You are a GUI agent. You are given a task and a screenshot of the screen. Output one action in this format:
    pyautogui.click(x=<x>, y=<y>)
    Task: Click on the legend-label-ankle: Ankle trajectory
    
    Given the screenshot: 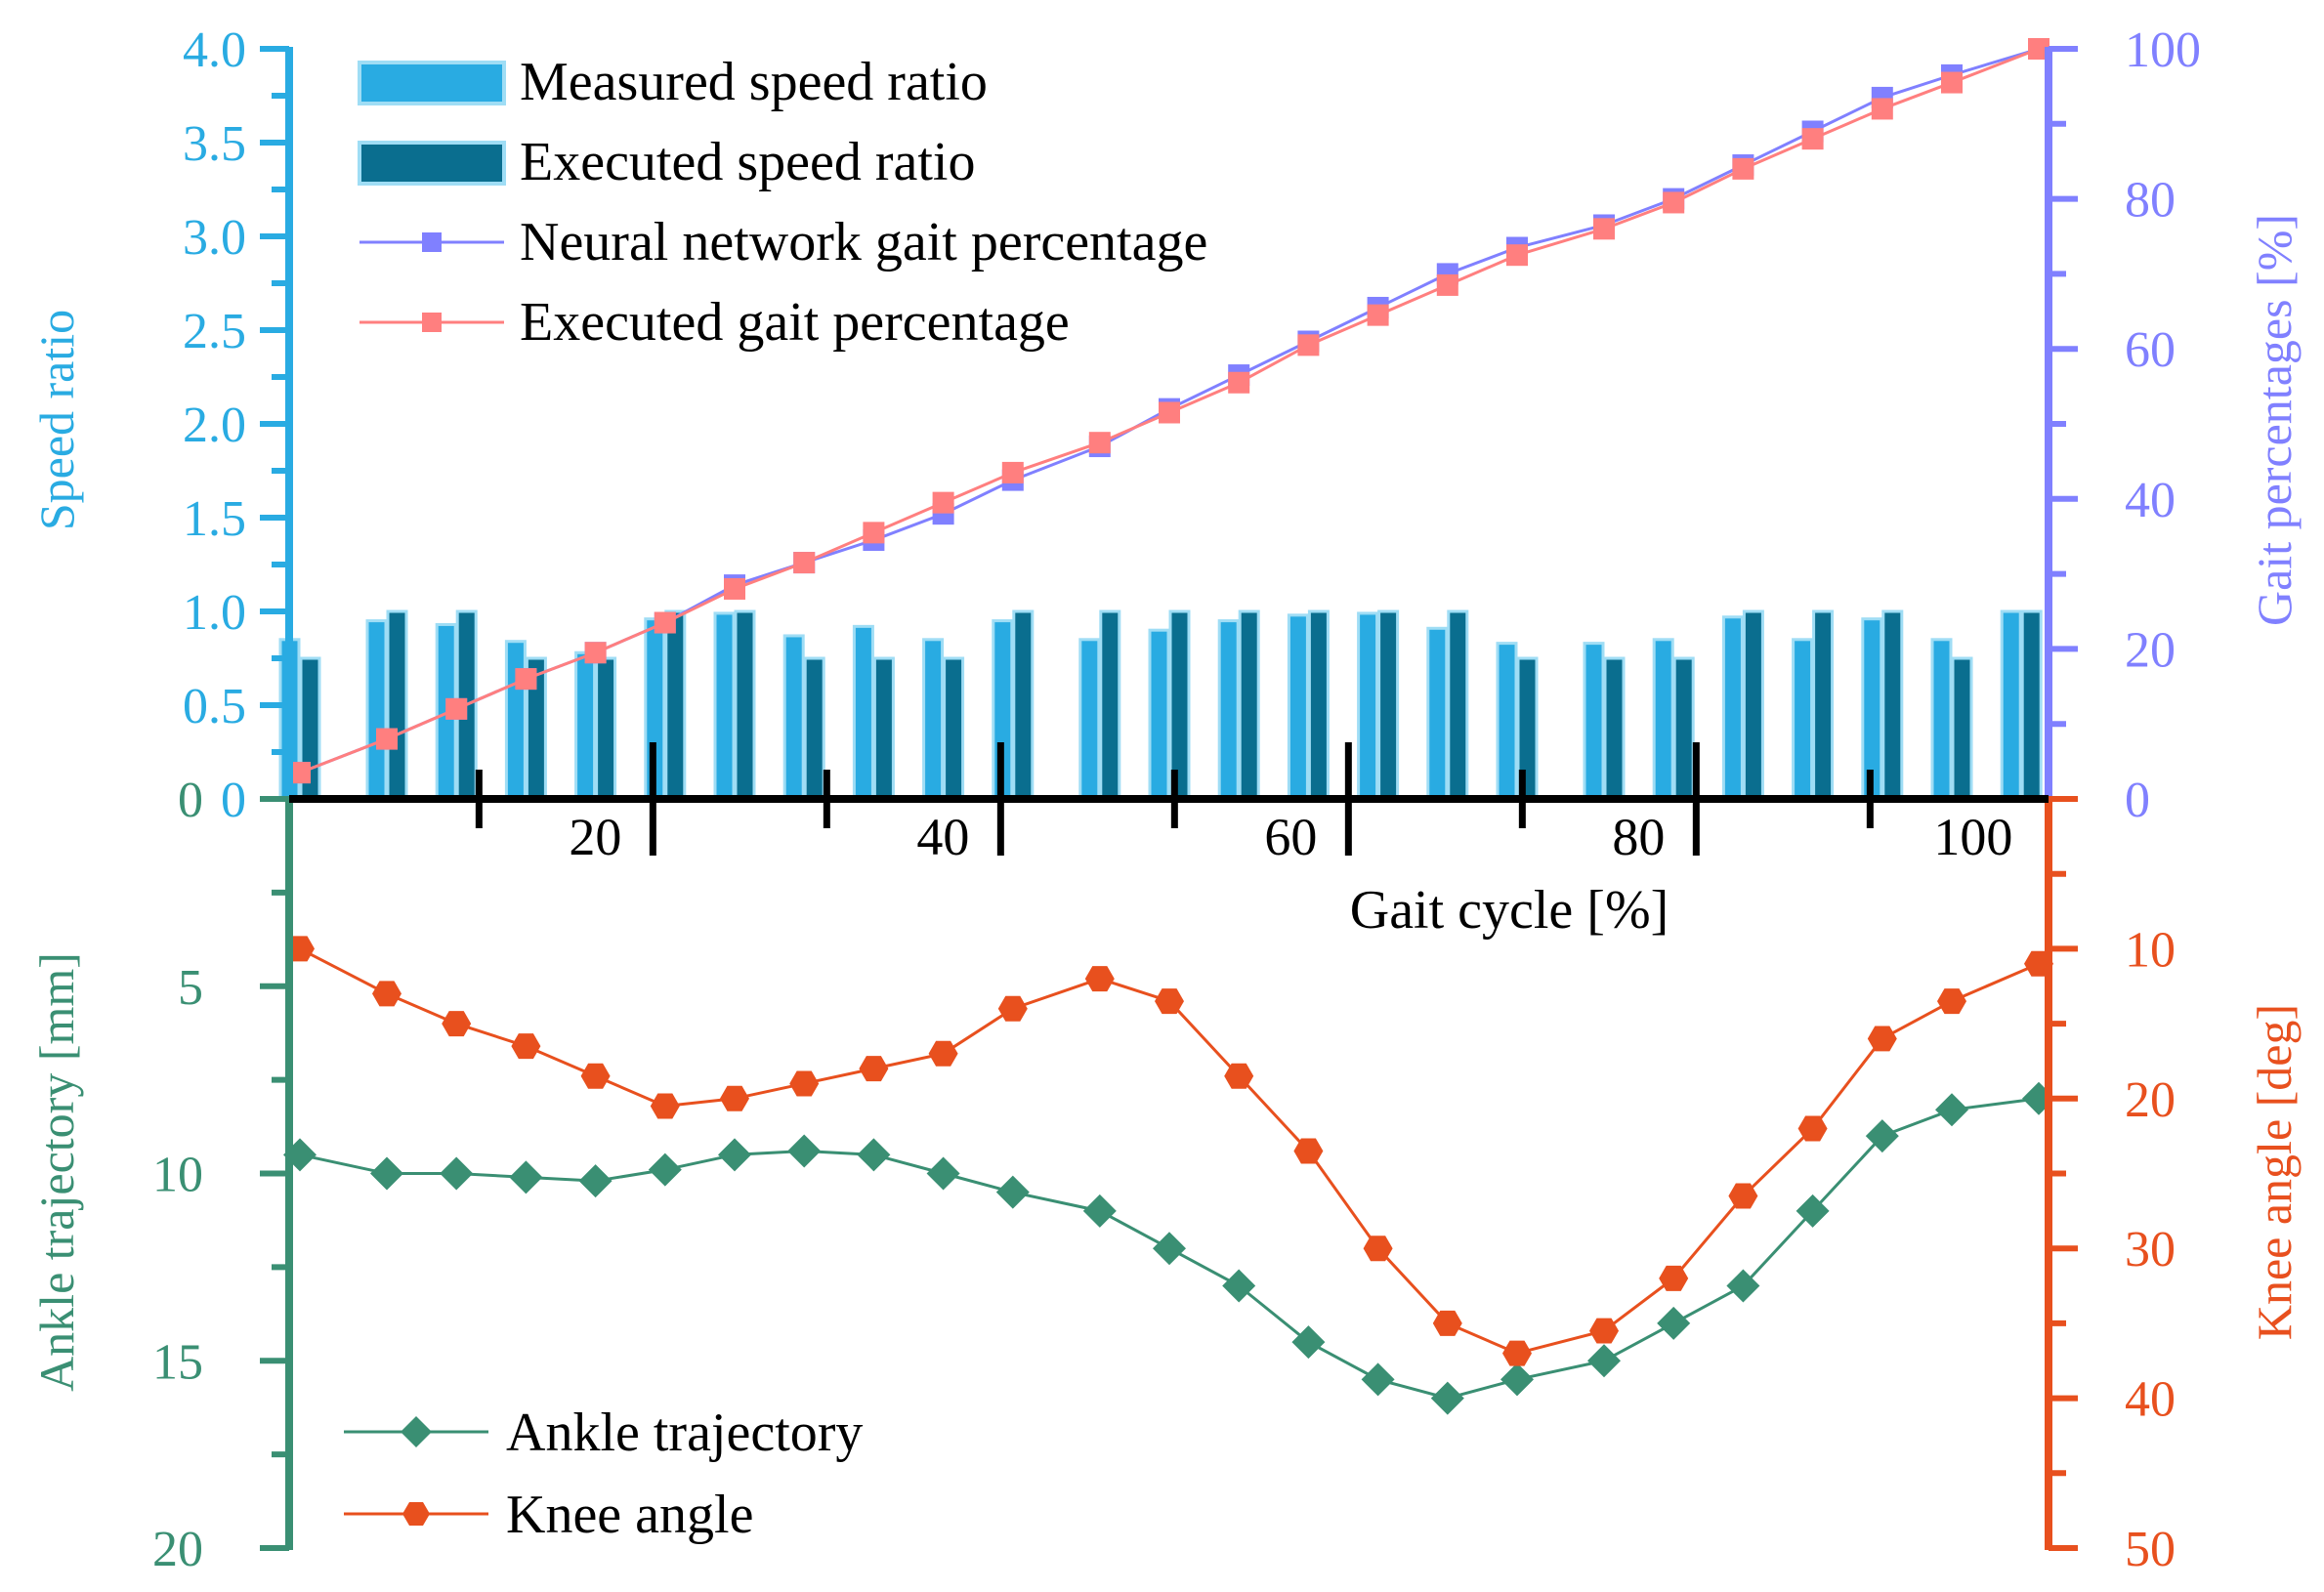 What is the action you would take?
    pyautogui.click(x=684, y=1433)
    